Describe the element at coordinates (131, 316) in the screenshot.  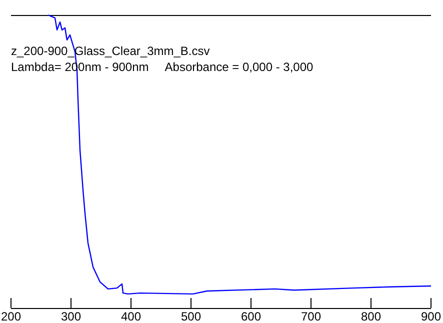
I see `x-tick-label: 400` at that location.